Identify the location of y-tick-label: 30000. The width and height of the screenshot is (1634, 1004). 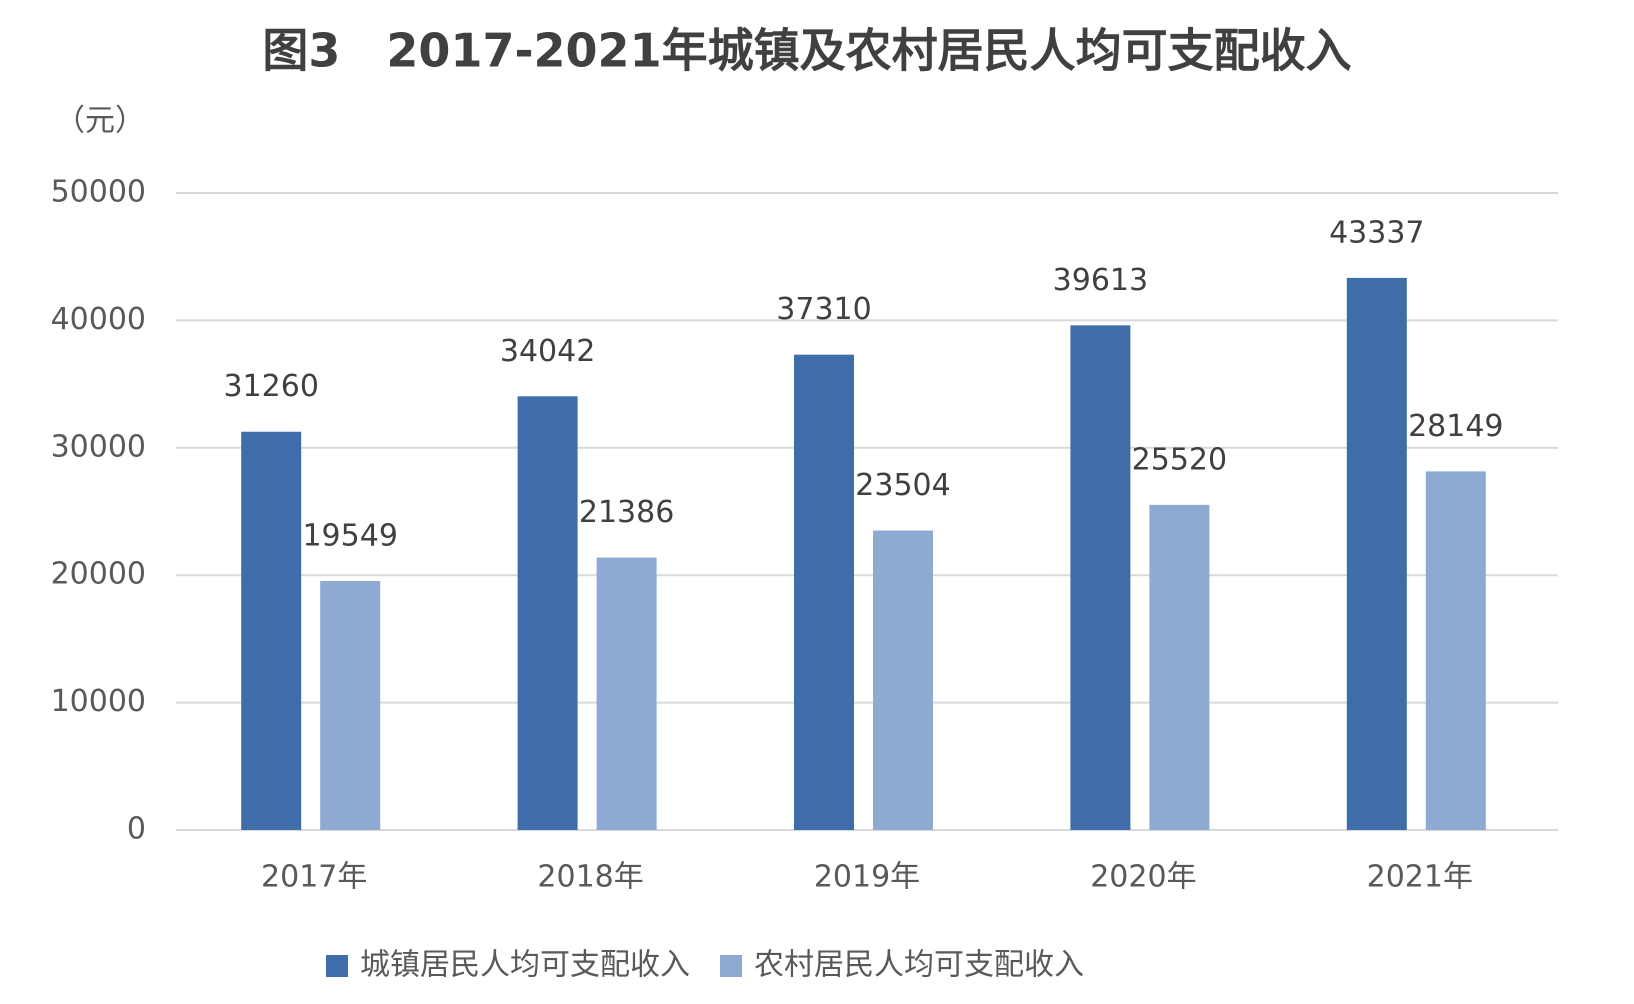
(98, 446).